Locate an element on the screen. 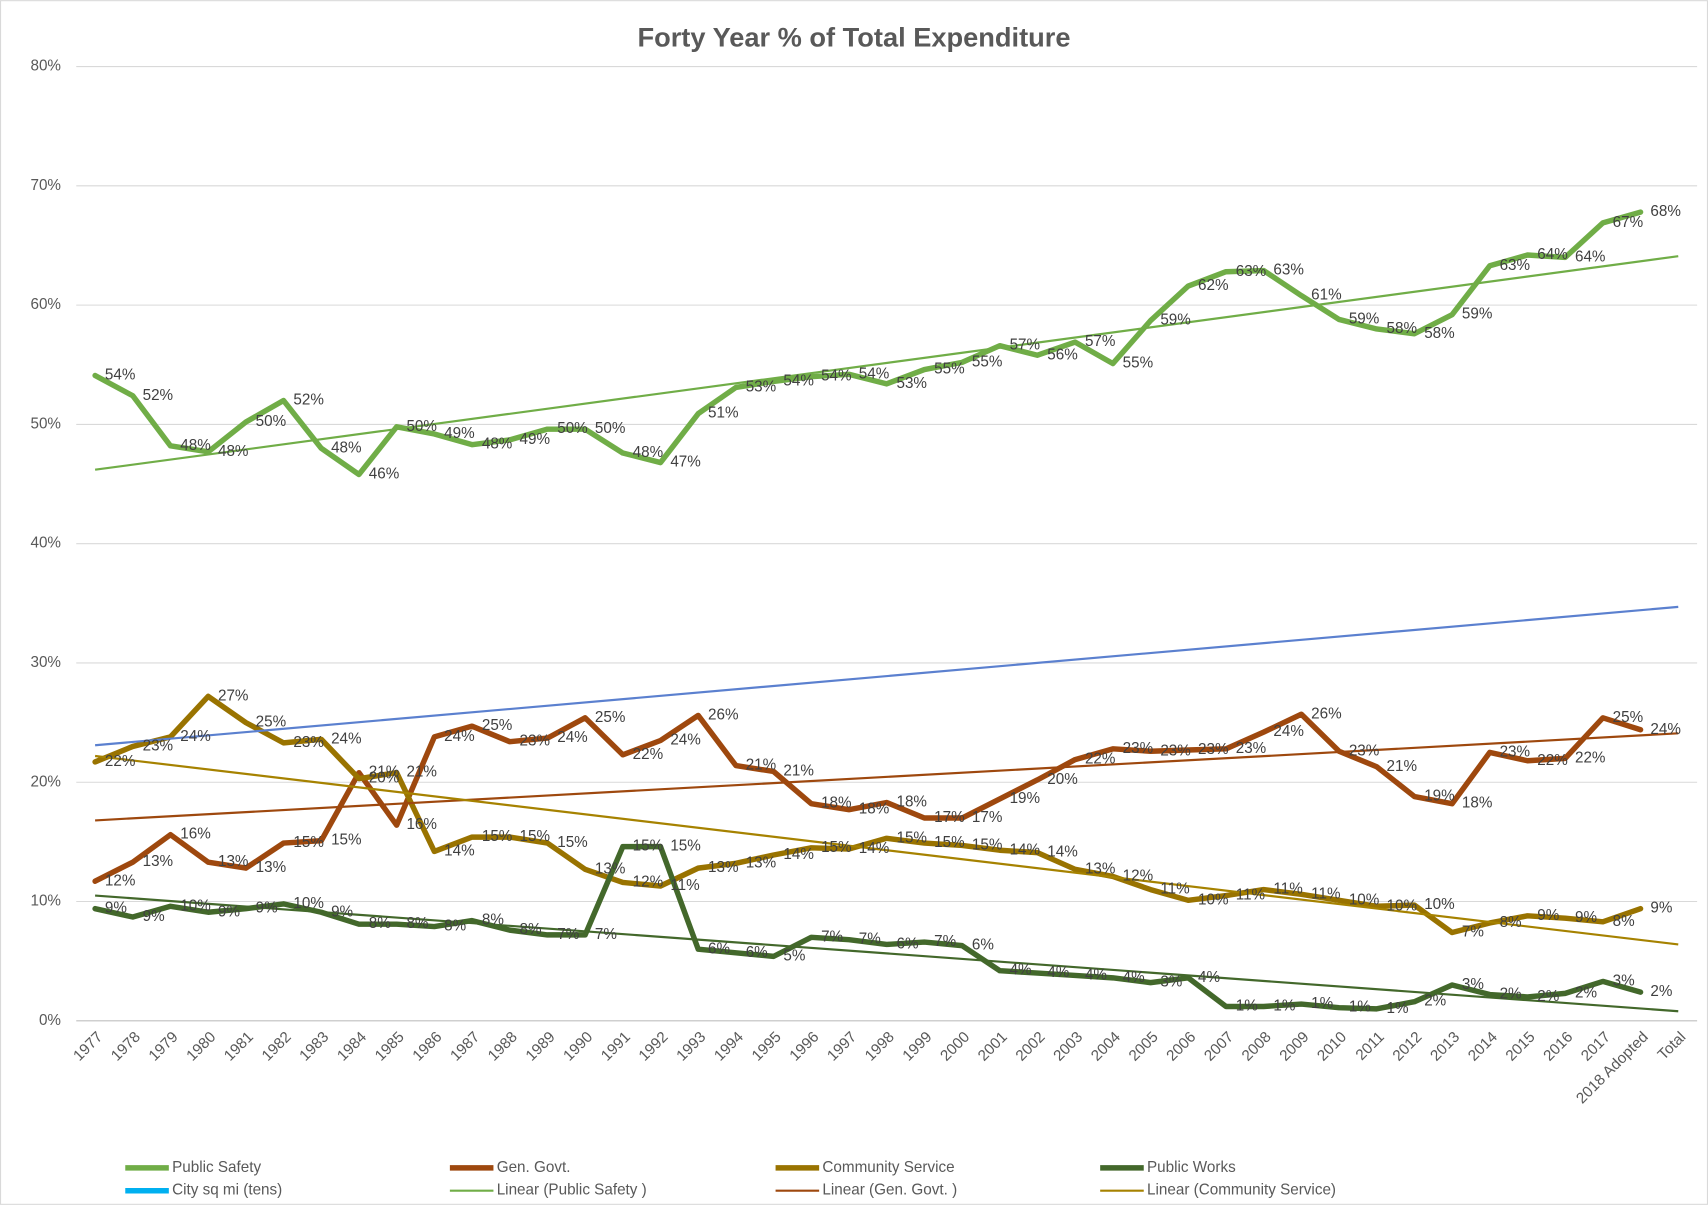  data-label: 19% is located at coordinates (1439, 796).